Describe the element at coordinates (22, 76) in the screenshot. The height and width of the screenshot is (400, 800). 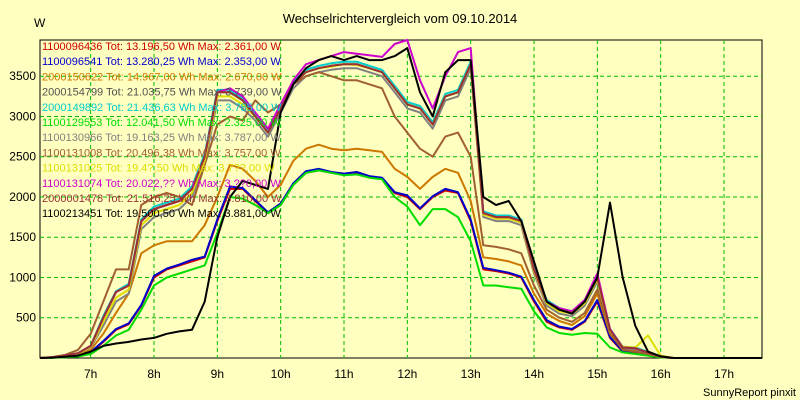
I see `y-tick-label: 3500` at that location.